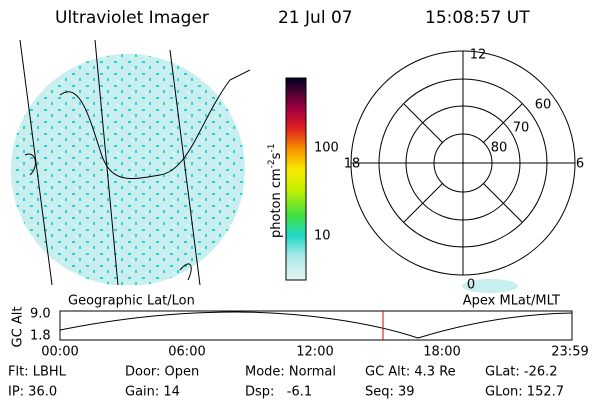 The height and width of the screenshot is (400, 600). Describe the element at coordinates (511, 301) in the screenshot. I see `apex-title: Apex MLat/MLT` at that location.